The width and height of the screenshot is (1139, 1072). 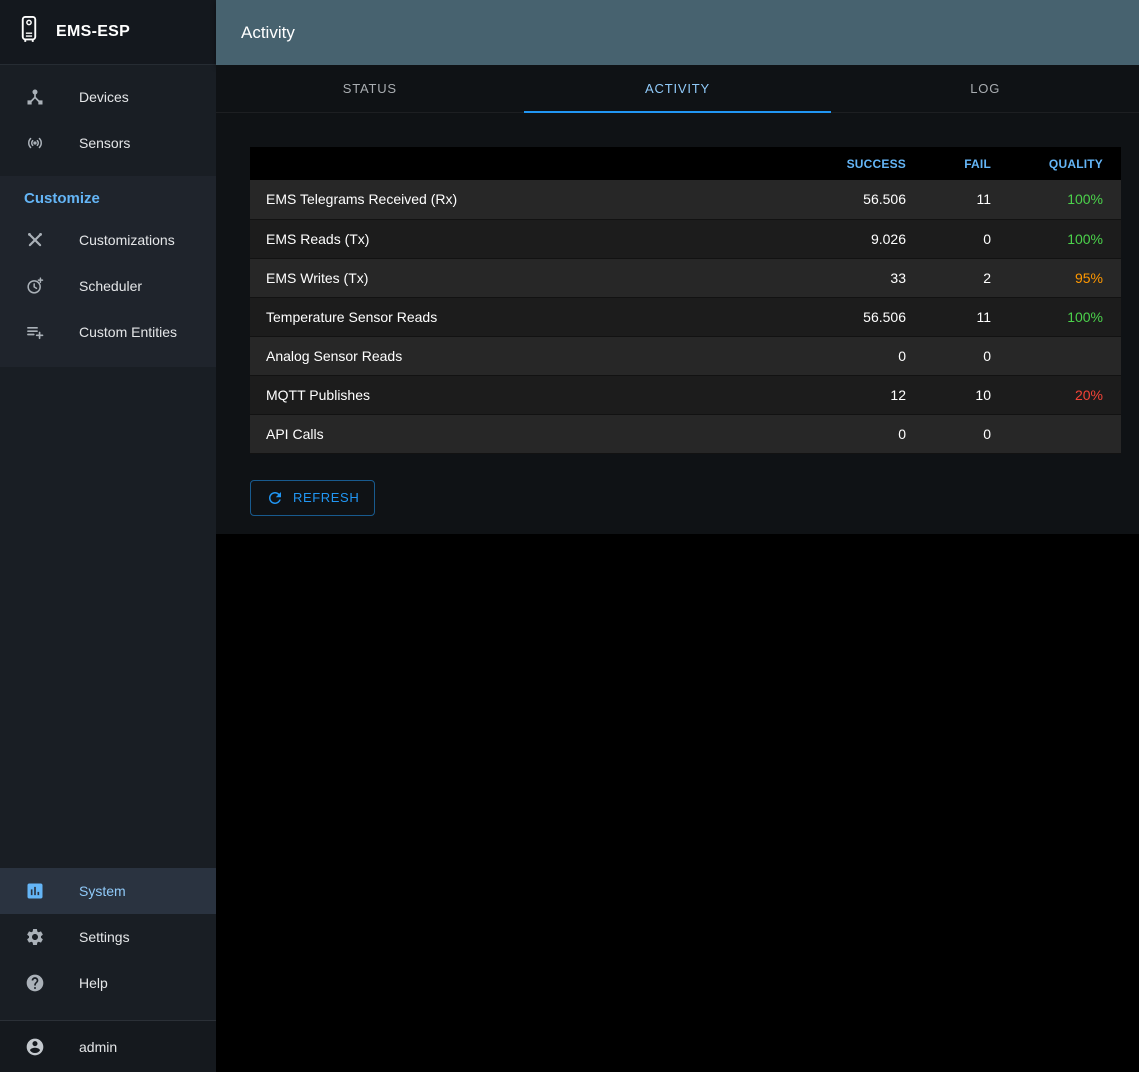 I want to click on metric-fail: 2, so click(x=987, y=277).